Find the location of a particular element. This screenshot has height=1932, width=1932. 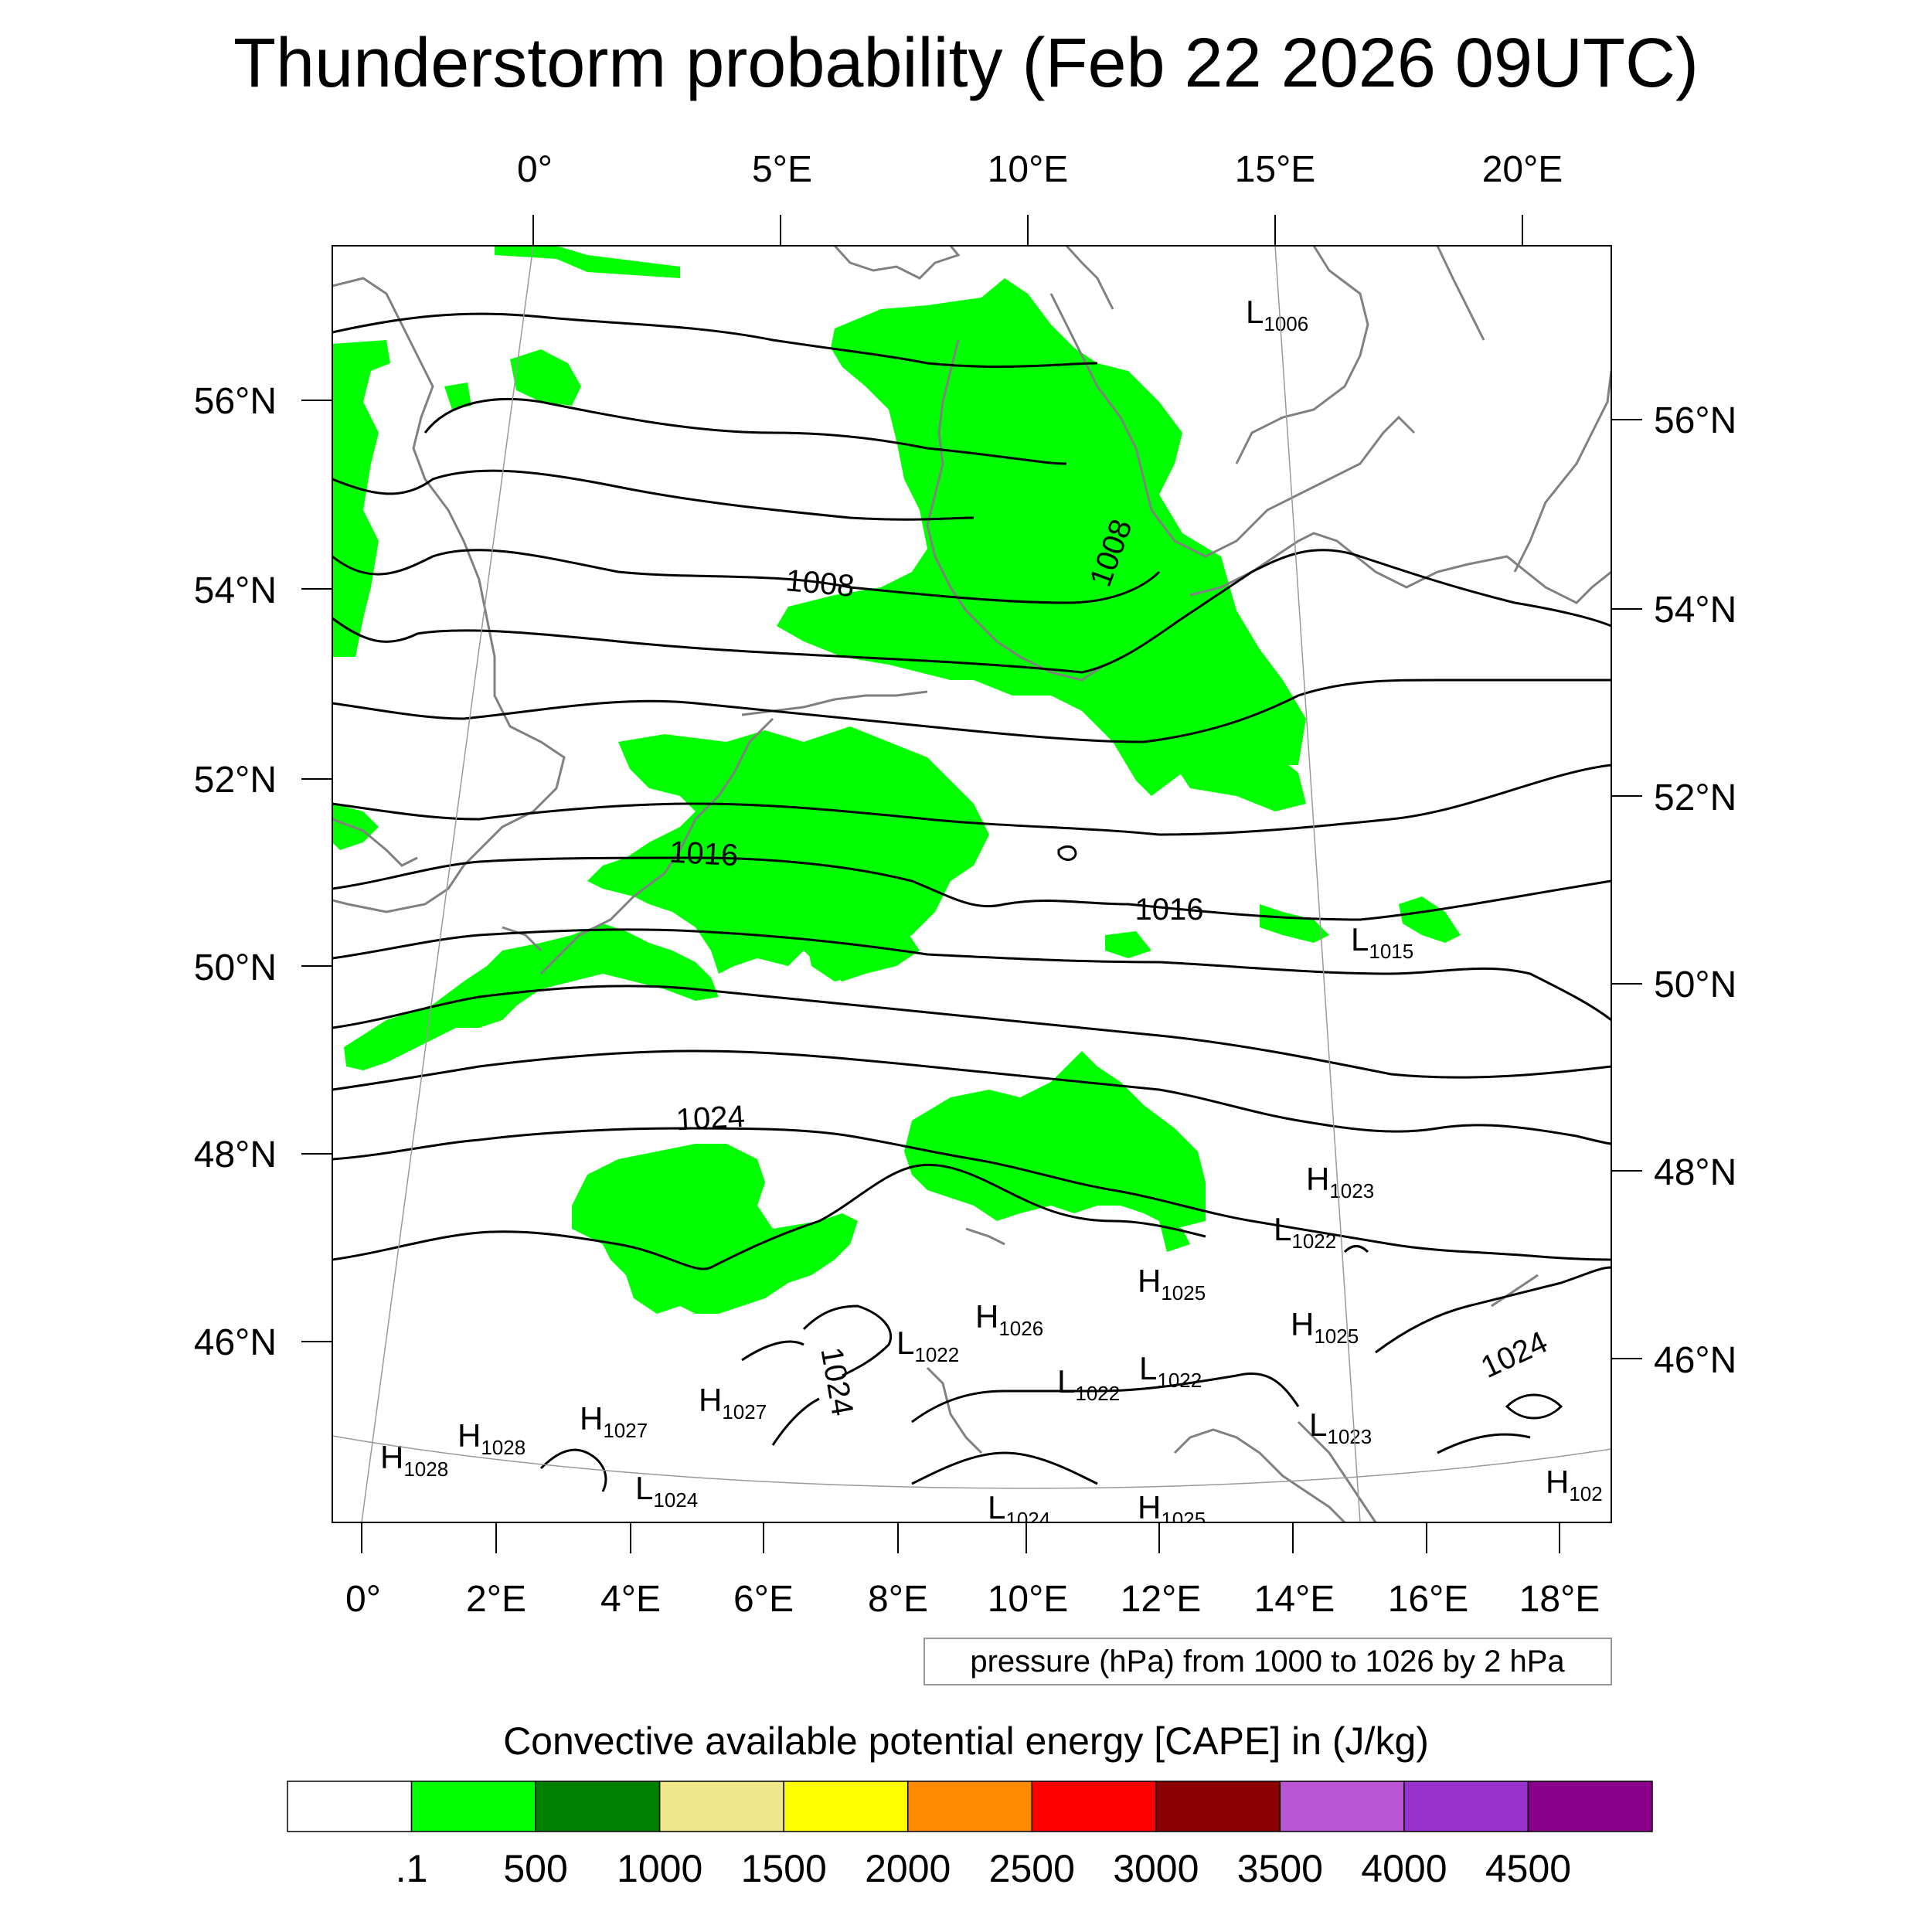

colorbar-label: 2500 is located at coordinates (1032, 1869).